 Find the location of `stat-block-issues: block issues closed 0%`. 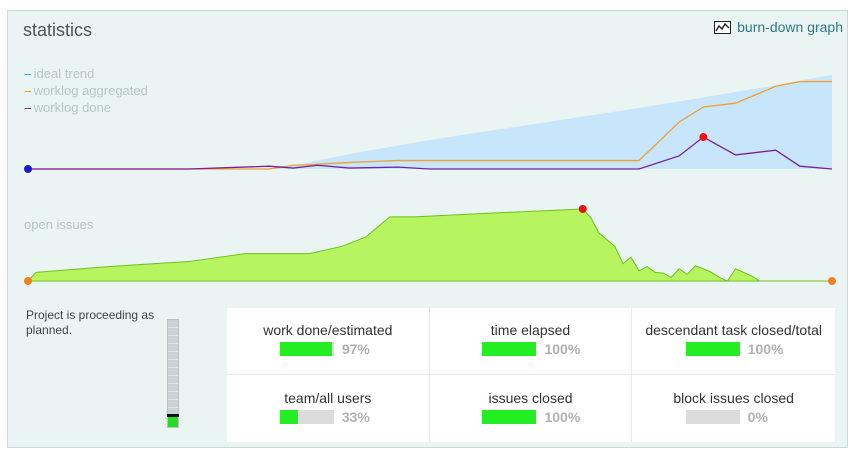

stat-block-issues: block issues closed 0% is located at coordinates (733, 408).